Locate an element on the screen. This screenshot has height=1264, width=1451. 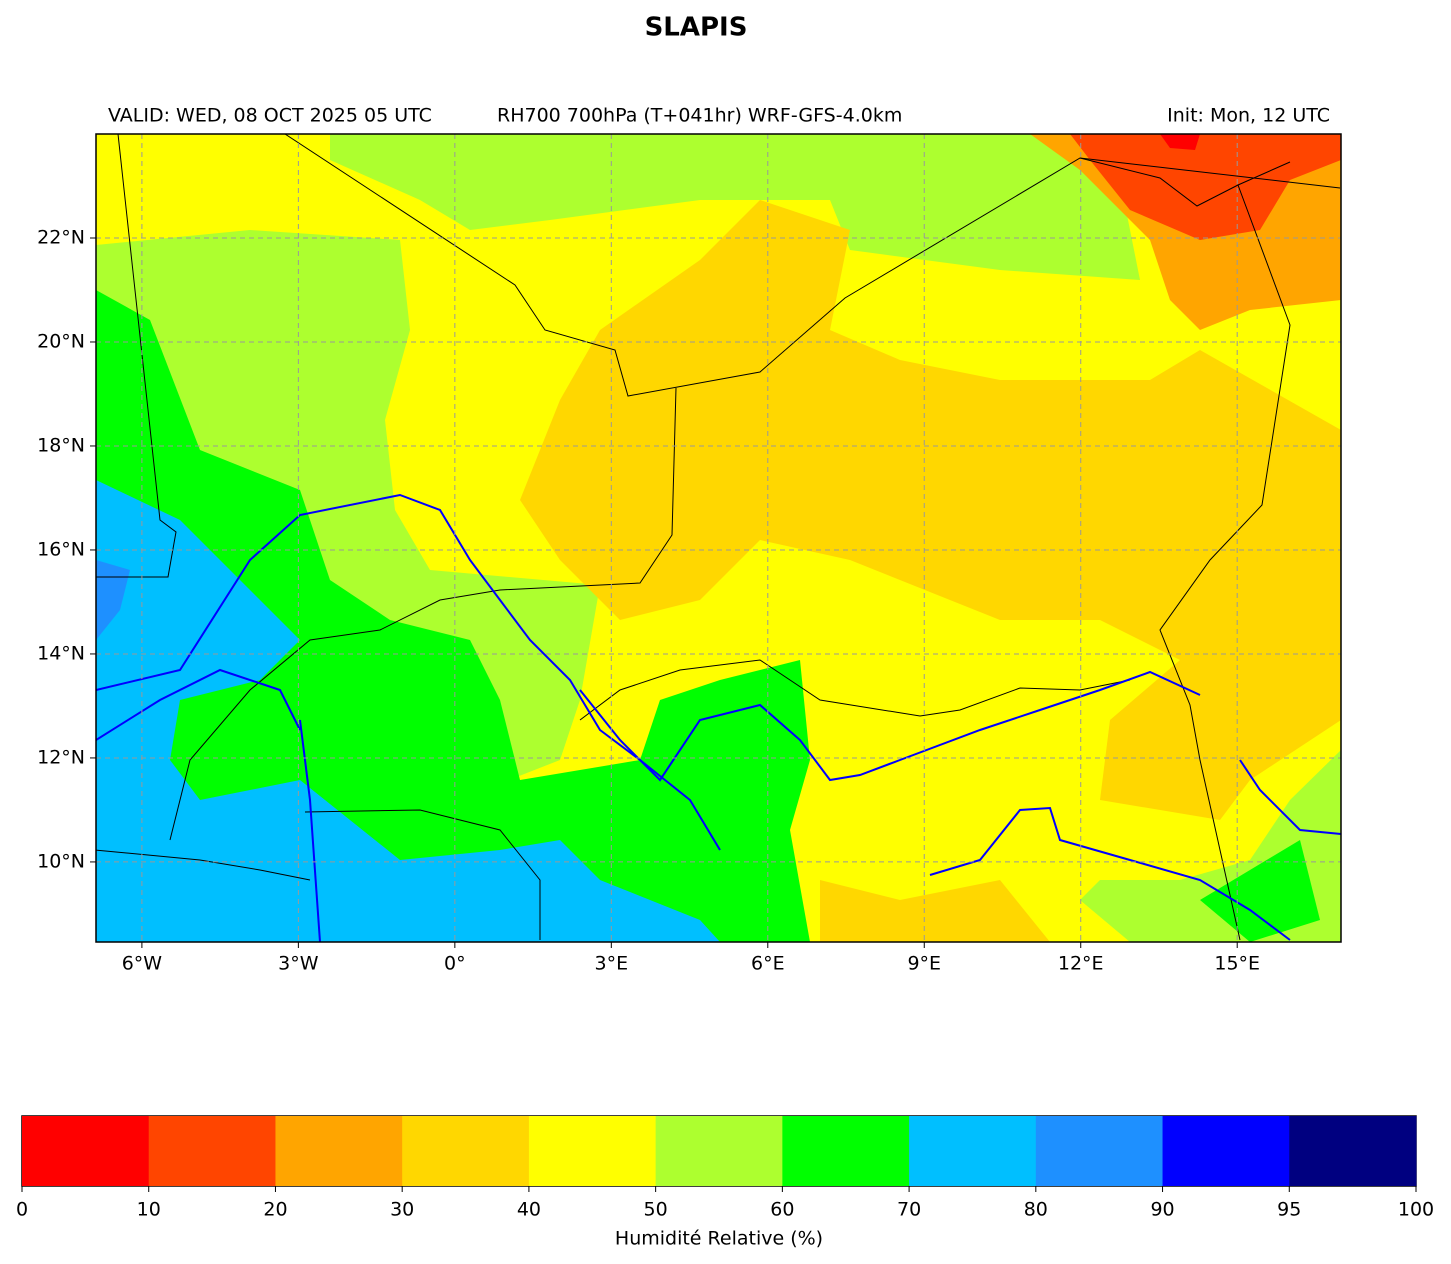
x-tick-label: 15°E is located at coordinates (1237, 964).